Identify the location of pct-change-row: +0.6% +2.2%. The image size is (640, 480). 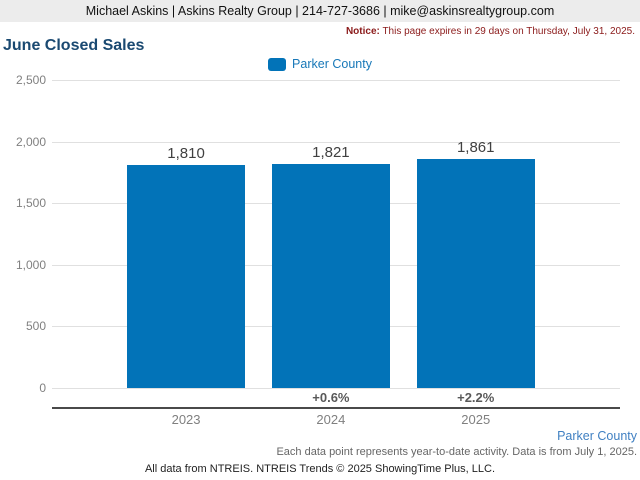
(336, 398).